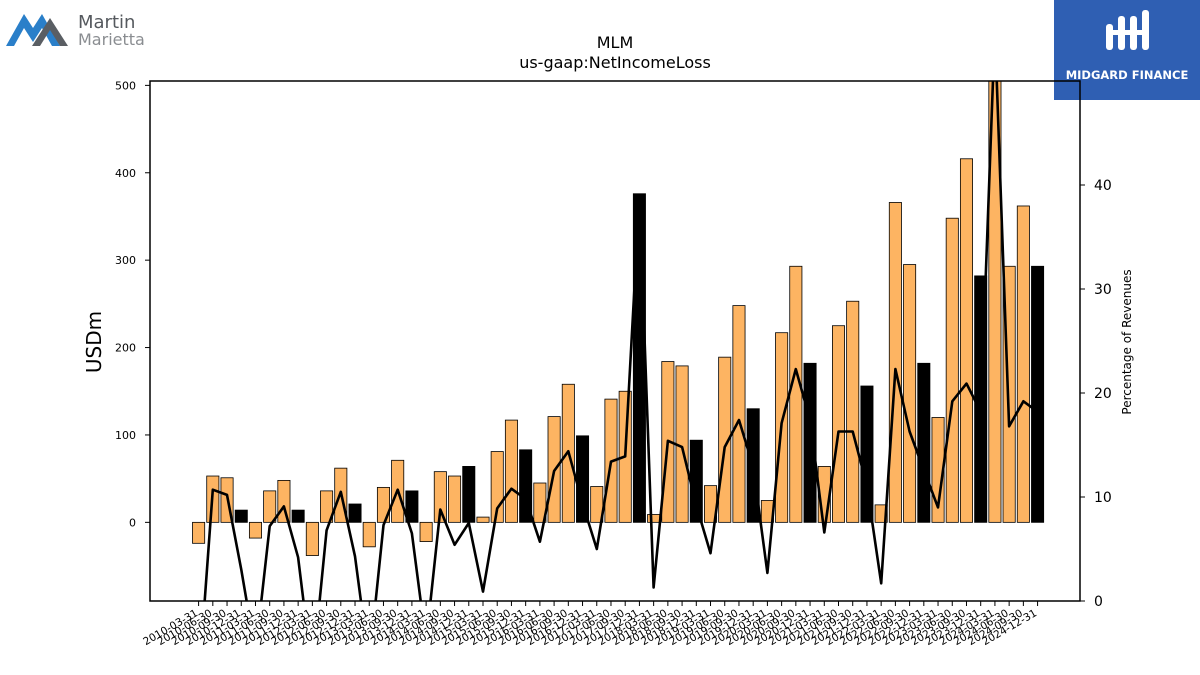  I want to click on chart-title: MLM, so click(615, 42).